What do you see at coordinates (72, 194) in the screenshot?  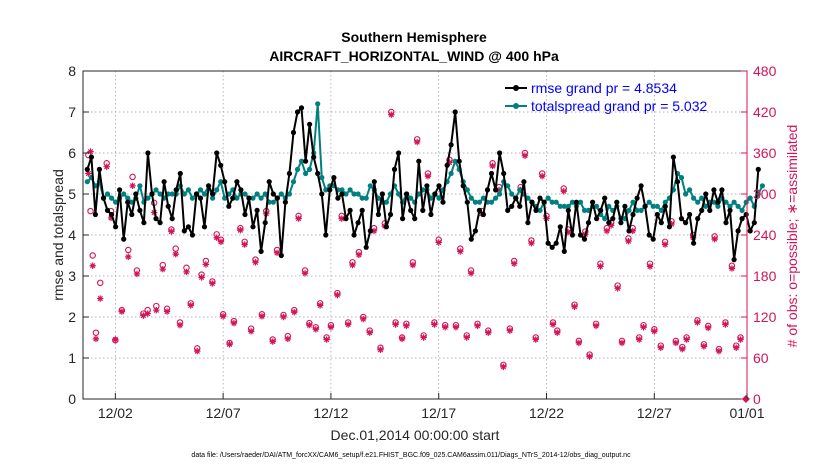 I see `y-tick-label: 5` at bounding box center [72, 194].